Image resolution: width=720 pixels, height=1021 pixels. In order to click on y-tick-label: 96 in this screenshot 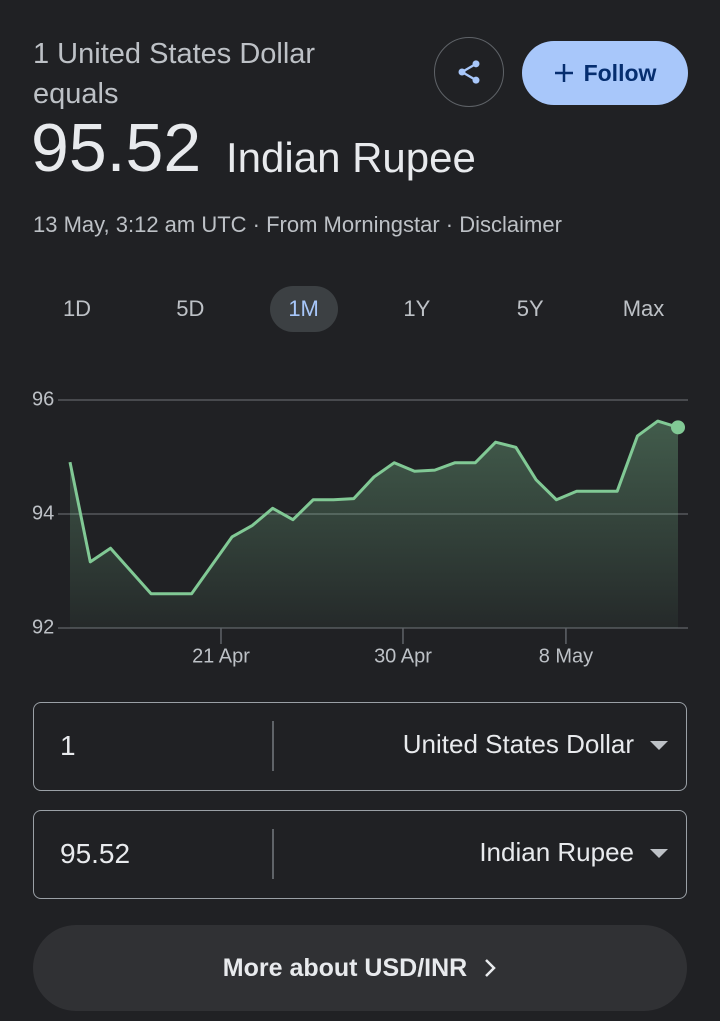, I will do `click(43, 399)`.